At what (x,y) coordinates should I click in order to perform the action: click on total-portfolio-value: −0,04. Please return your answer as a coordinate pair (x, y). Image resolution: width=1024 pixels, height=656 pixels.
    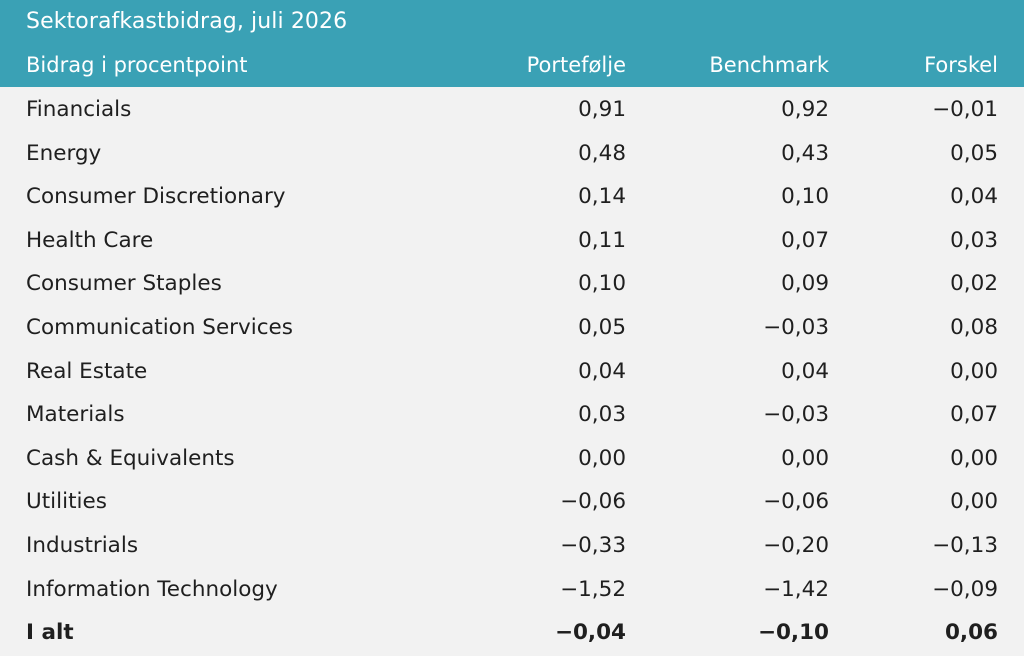
    Looking at the image, I should click on (590, 633).